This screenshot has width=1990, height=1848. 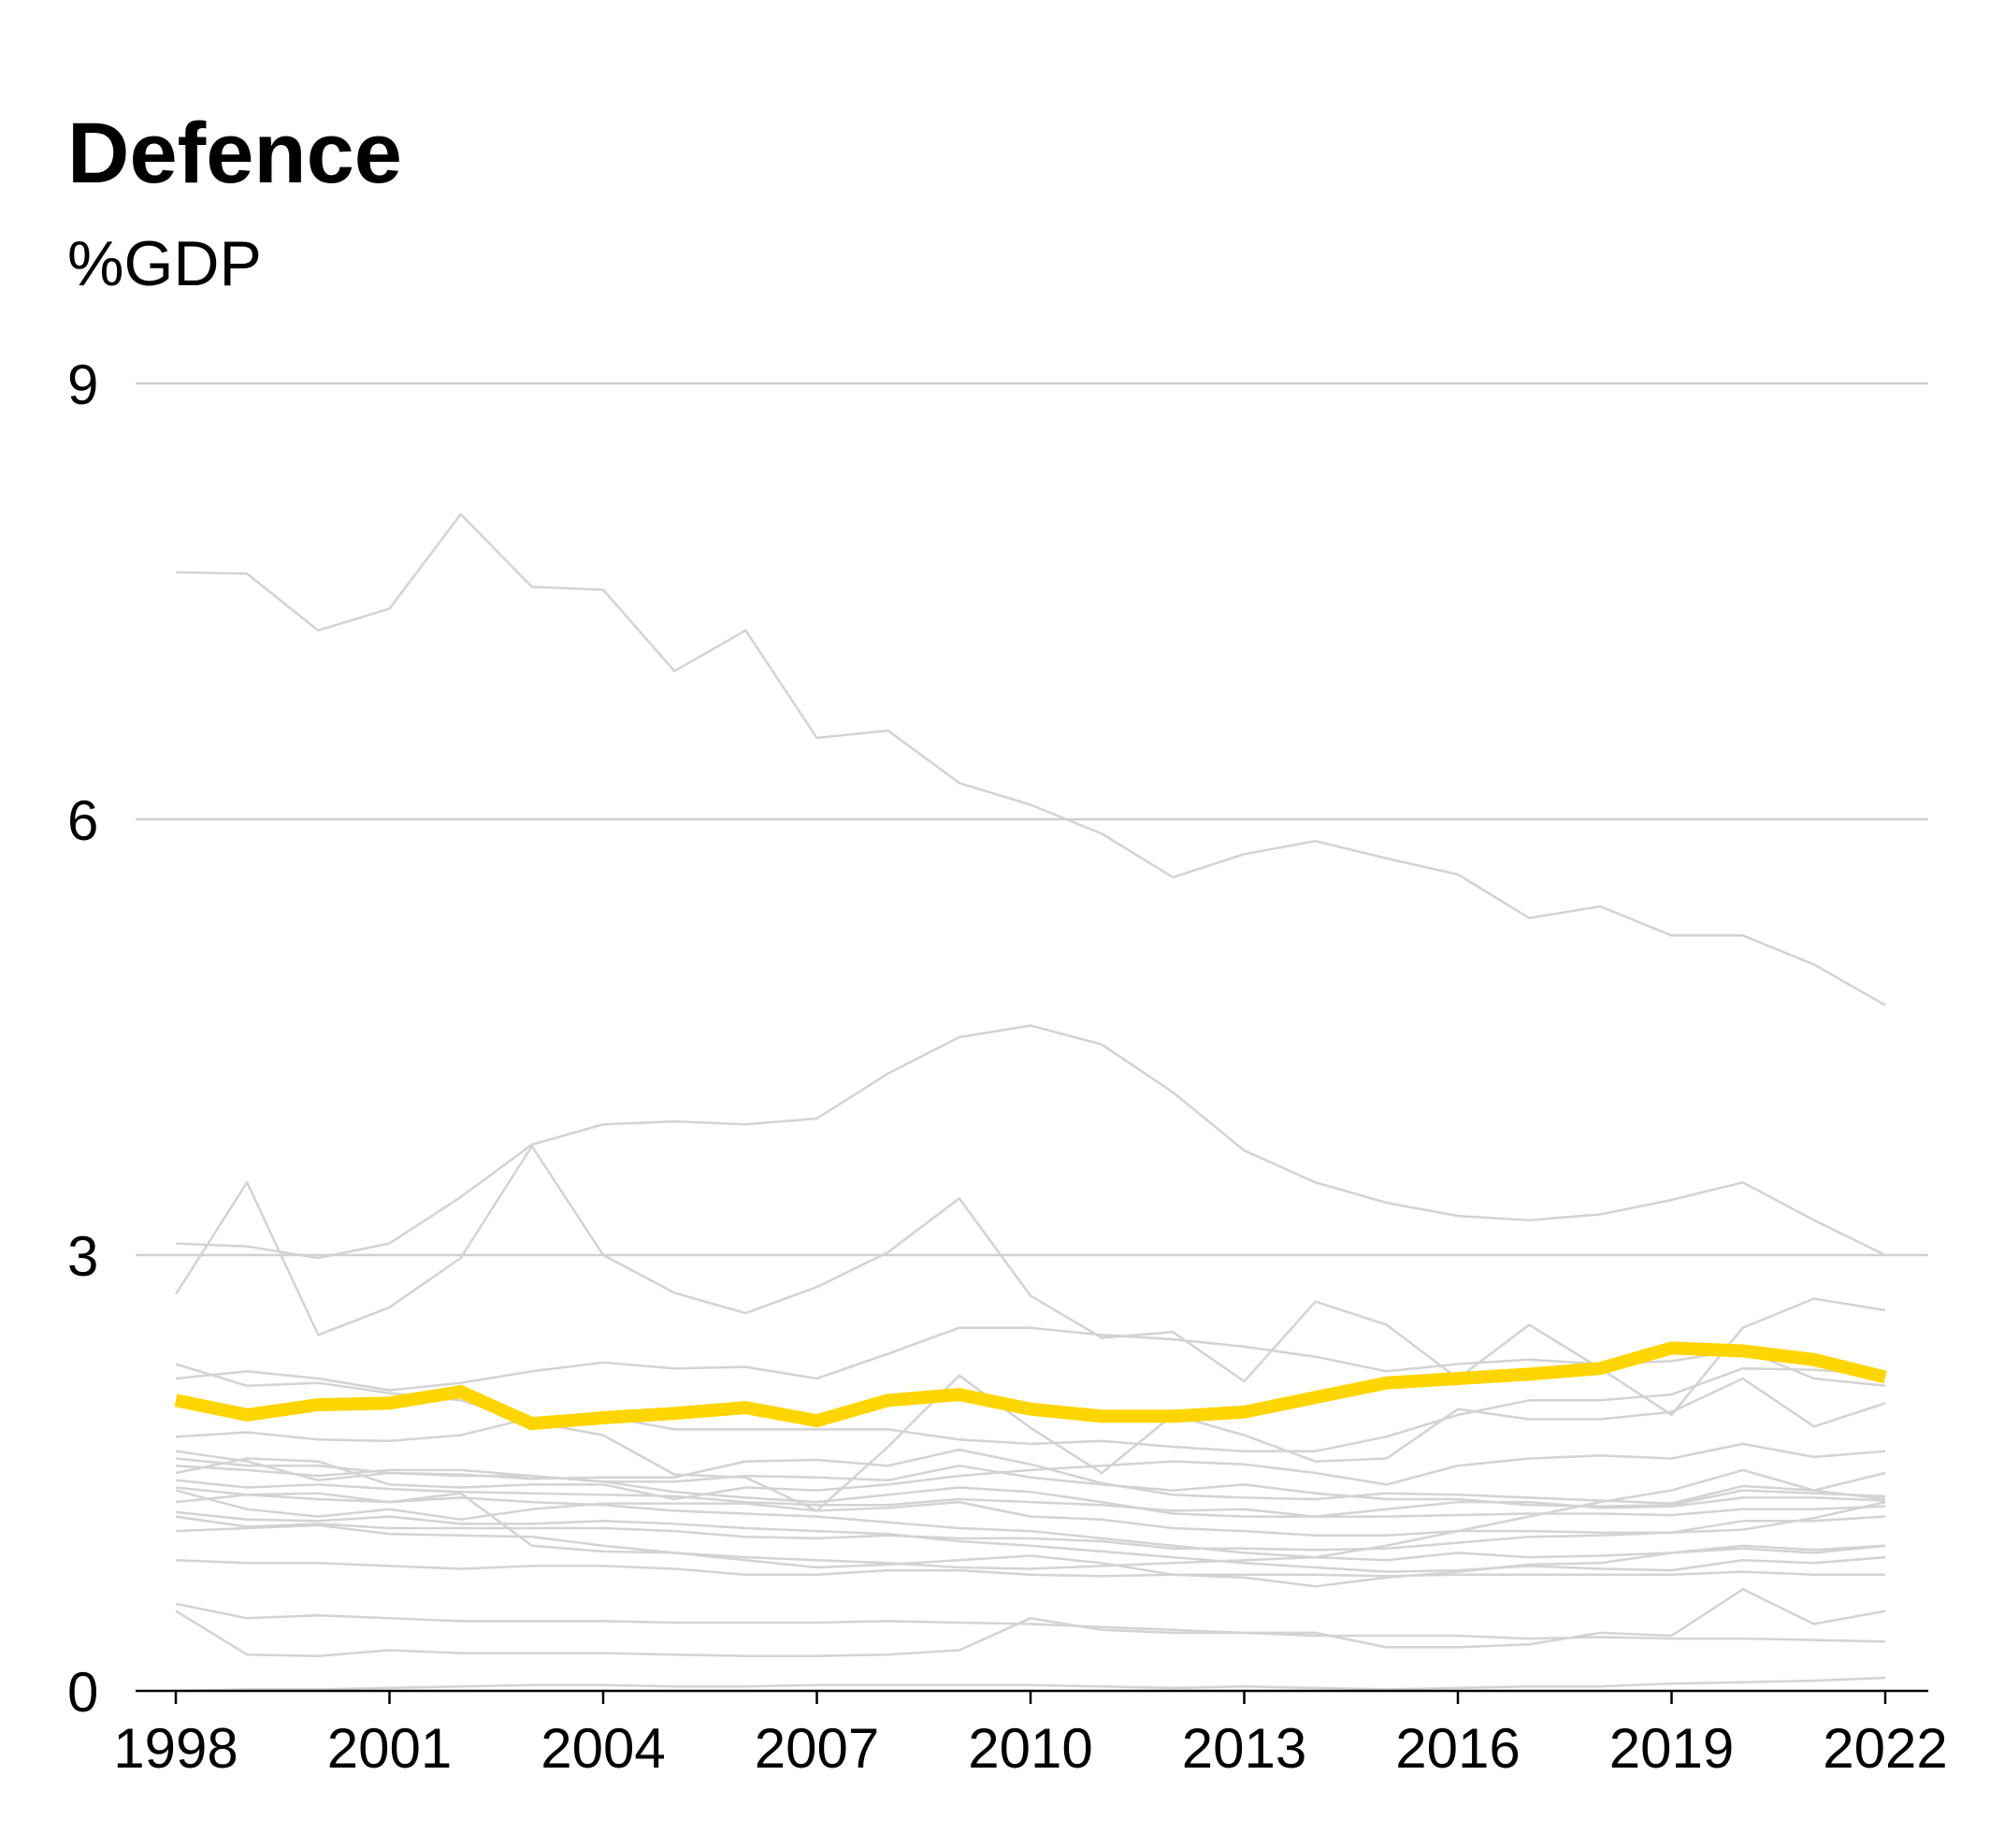 I want to click on highlight-series-line, so click(x=1030, y=1386).